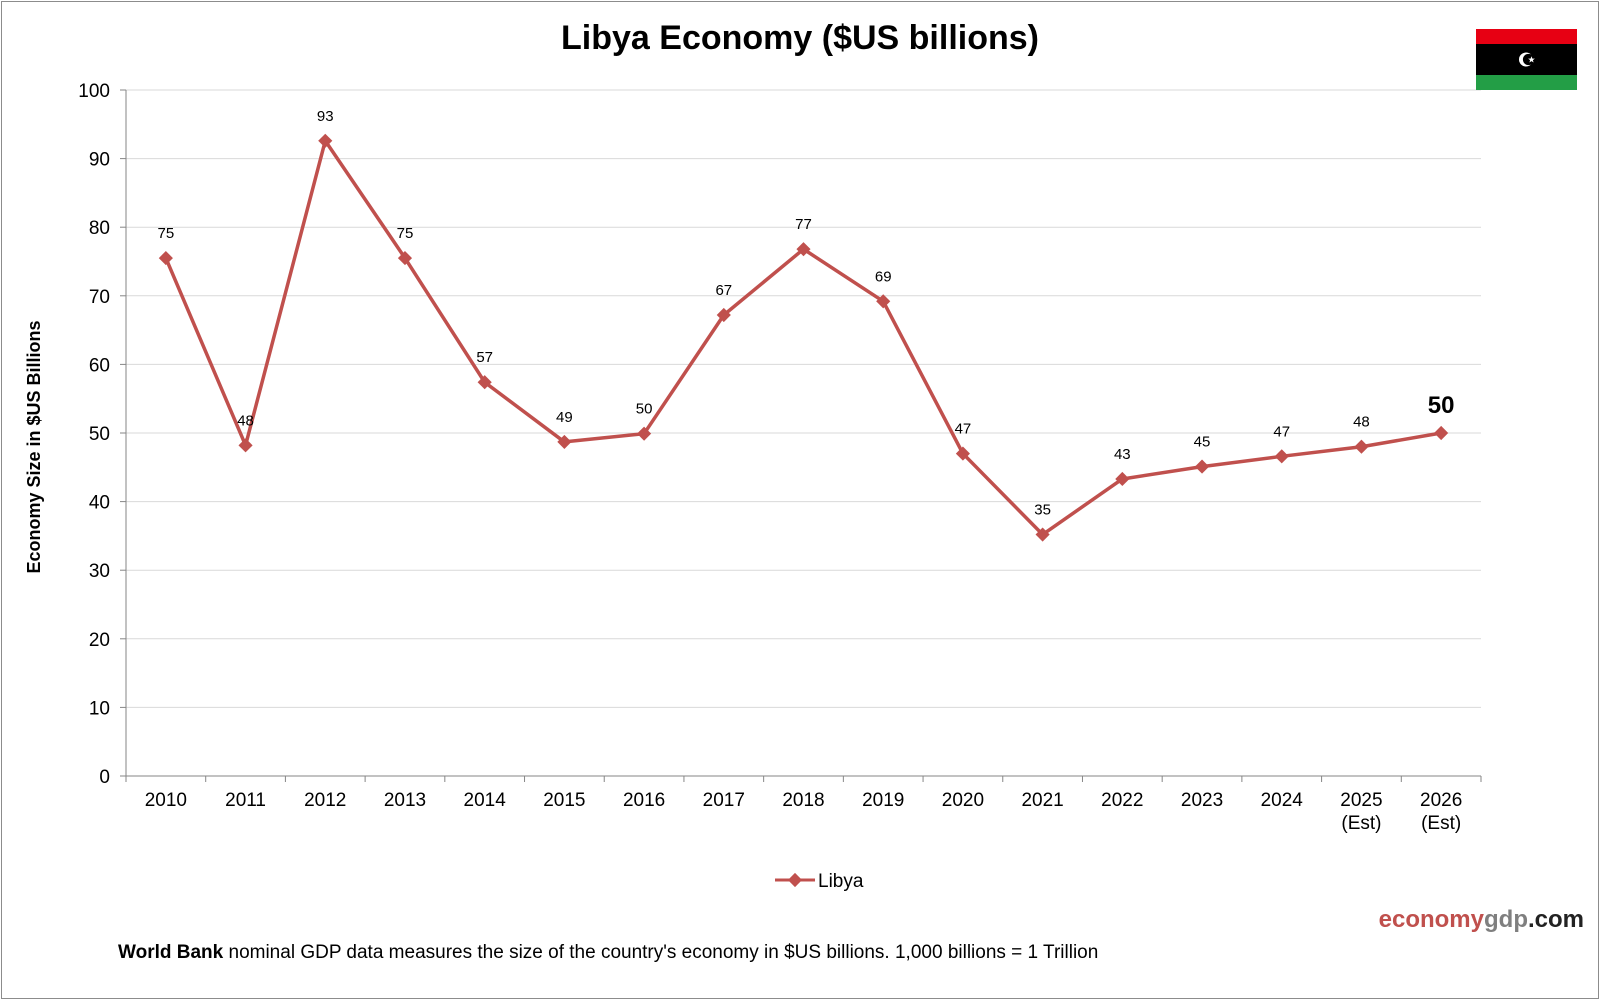  I want to click on x-tick-label: 2019, so click(883, 800).